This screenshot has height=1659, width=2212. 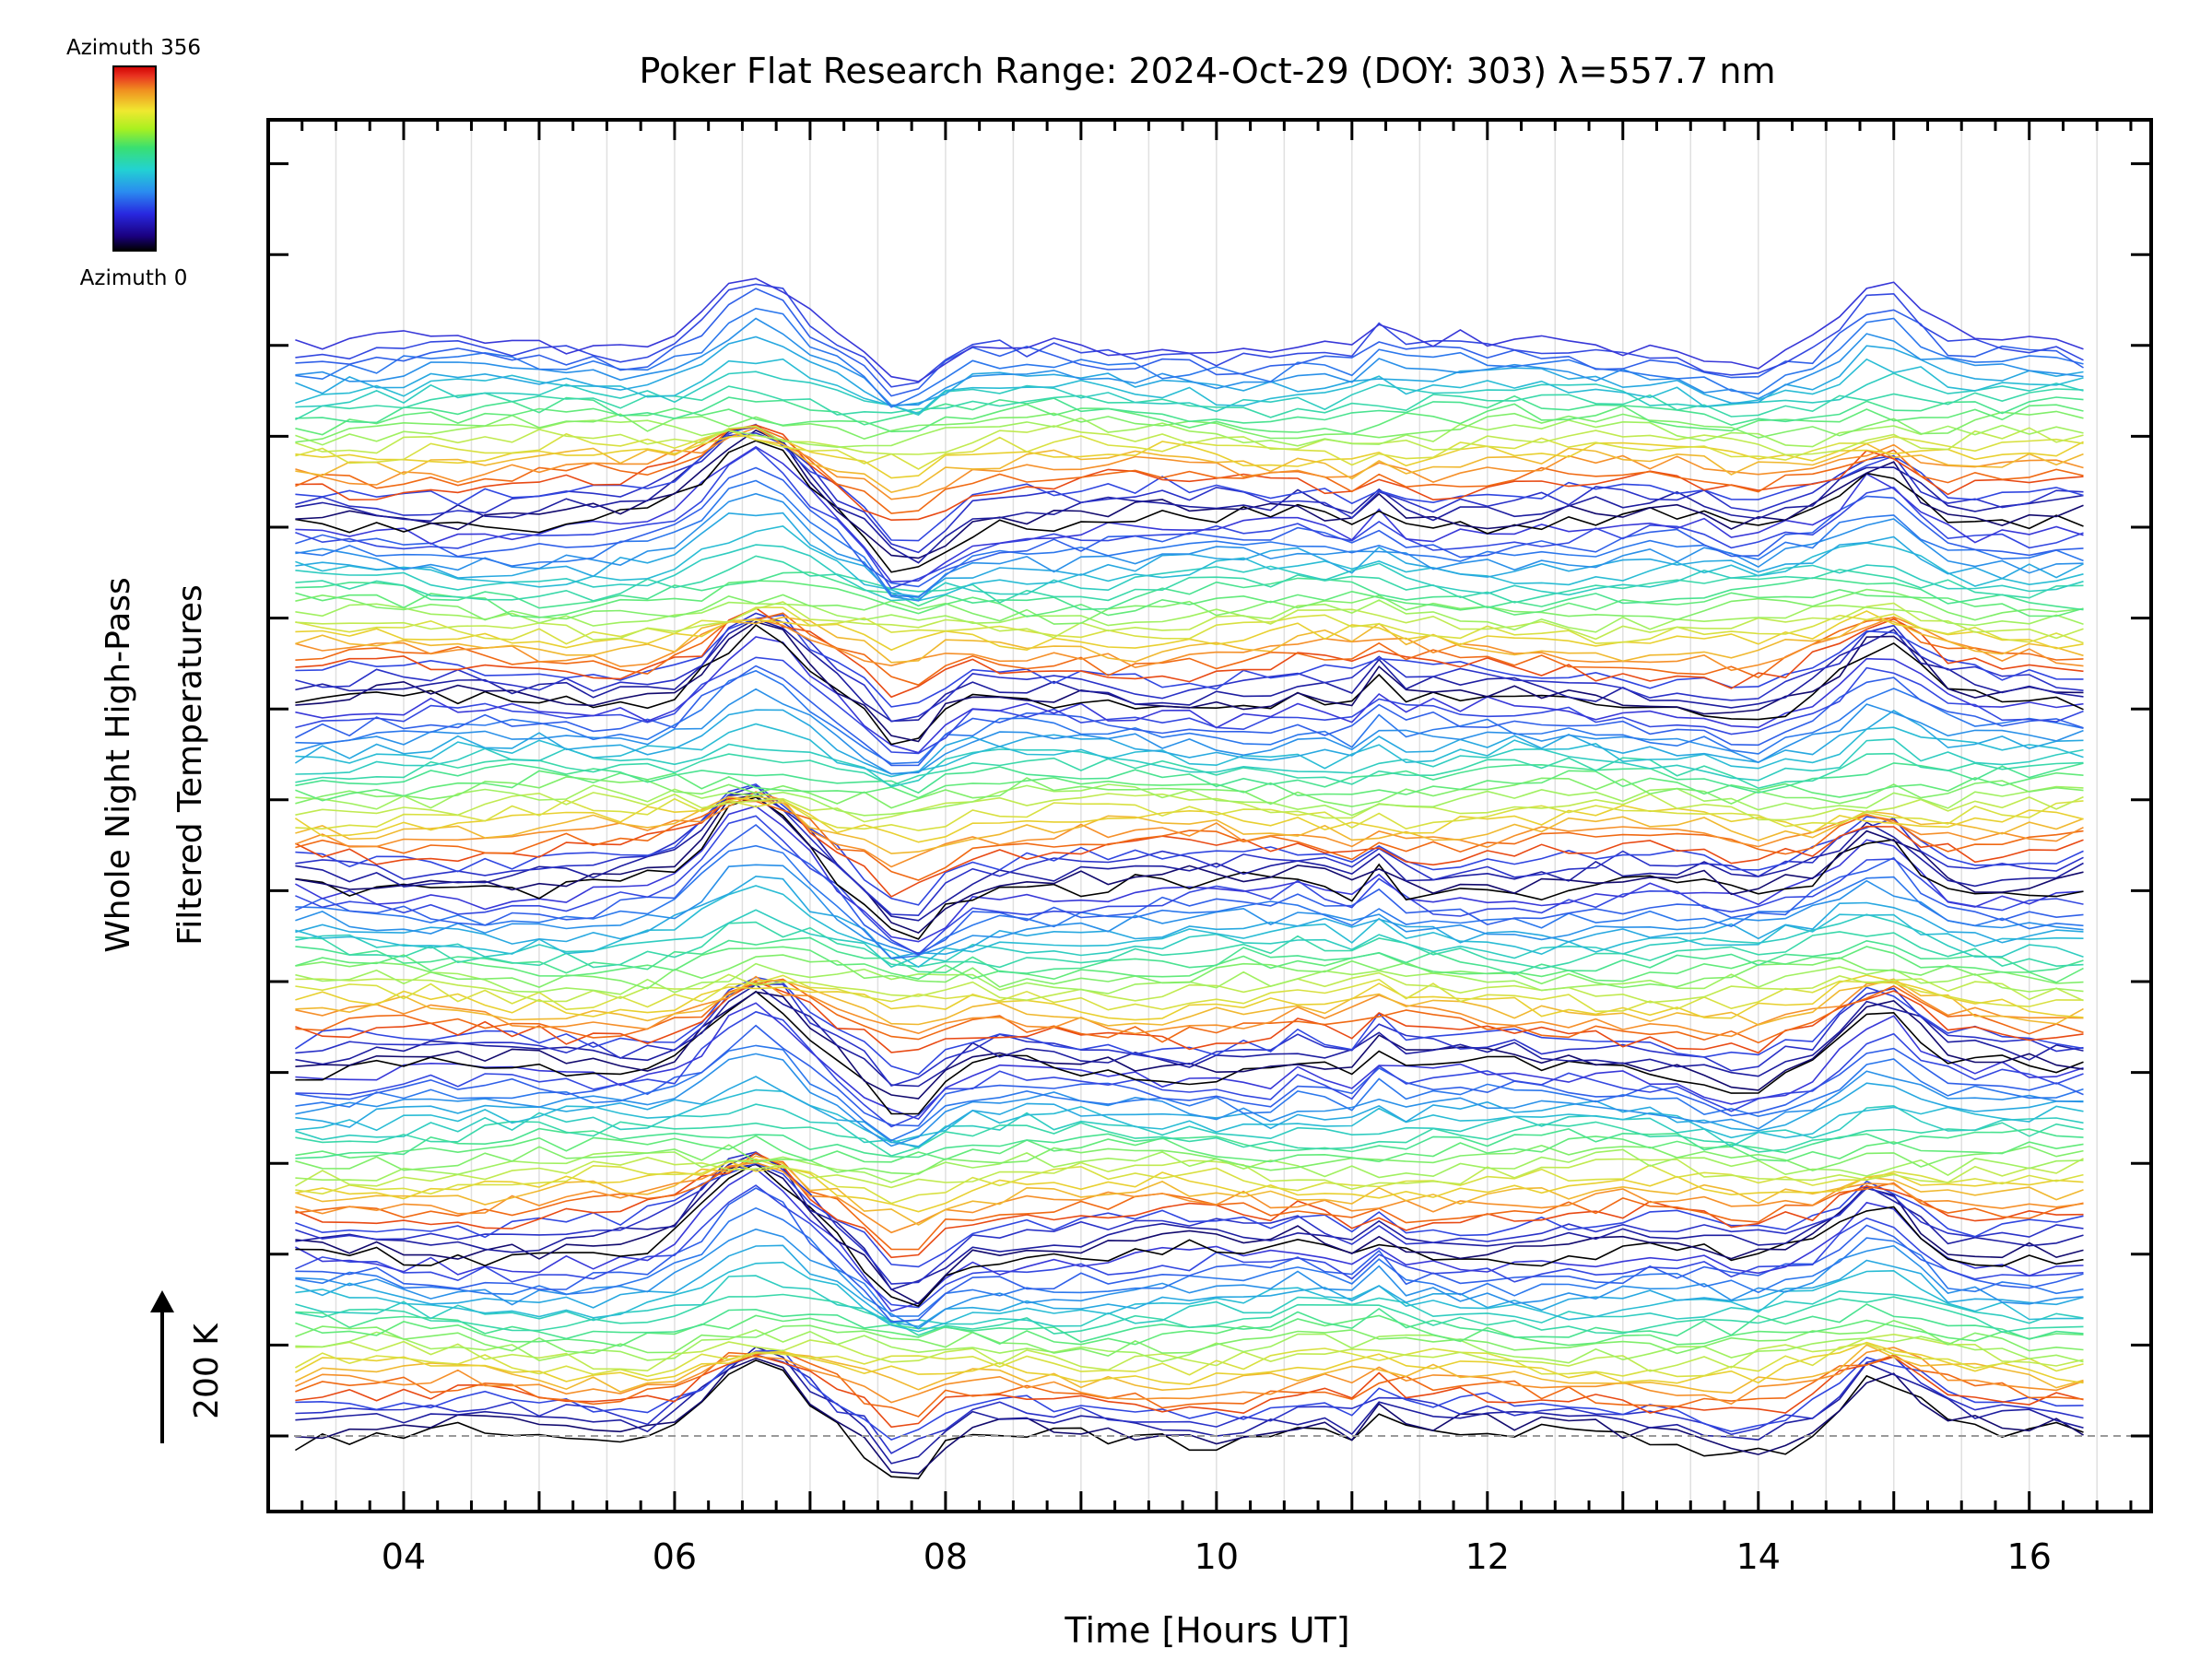 What do you see at coordinates (190, 765) in the screenshot?
I see `y-axis-label-line2: Filtered Temperatures` at bounding box center [190, 765].